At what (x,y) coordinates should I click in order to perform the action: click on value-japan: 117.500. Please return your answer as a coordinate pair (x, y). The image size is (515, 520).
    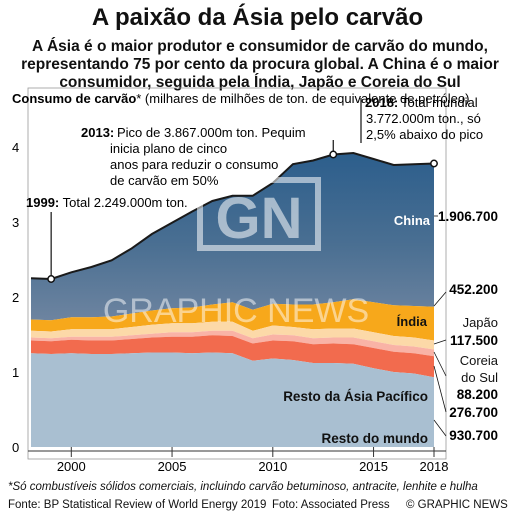
    Looking at the image, I should click on (474, 340).